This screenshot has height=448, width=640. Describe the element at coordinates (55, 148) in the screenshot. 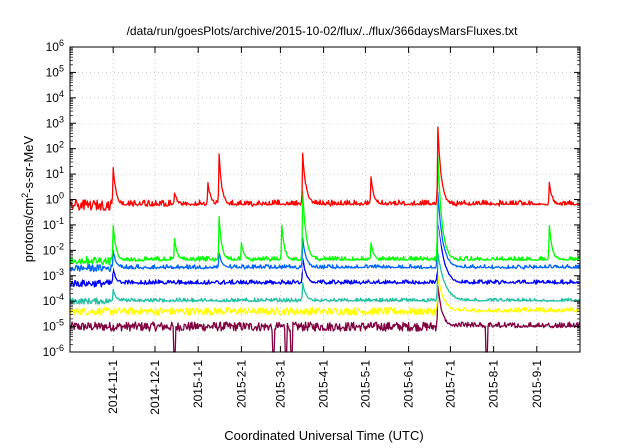

I see `y-tick-label: 10²` at that location.